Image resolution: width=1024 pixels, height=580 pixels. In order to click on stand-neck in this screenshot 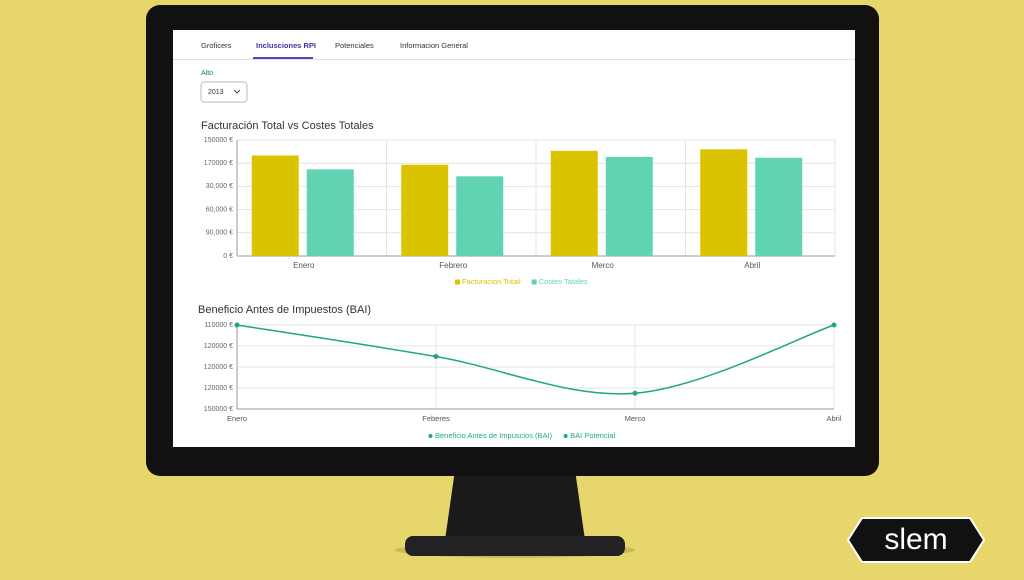, I will do `click(515, 505)`.